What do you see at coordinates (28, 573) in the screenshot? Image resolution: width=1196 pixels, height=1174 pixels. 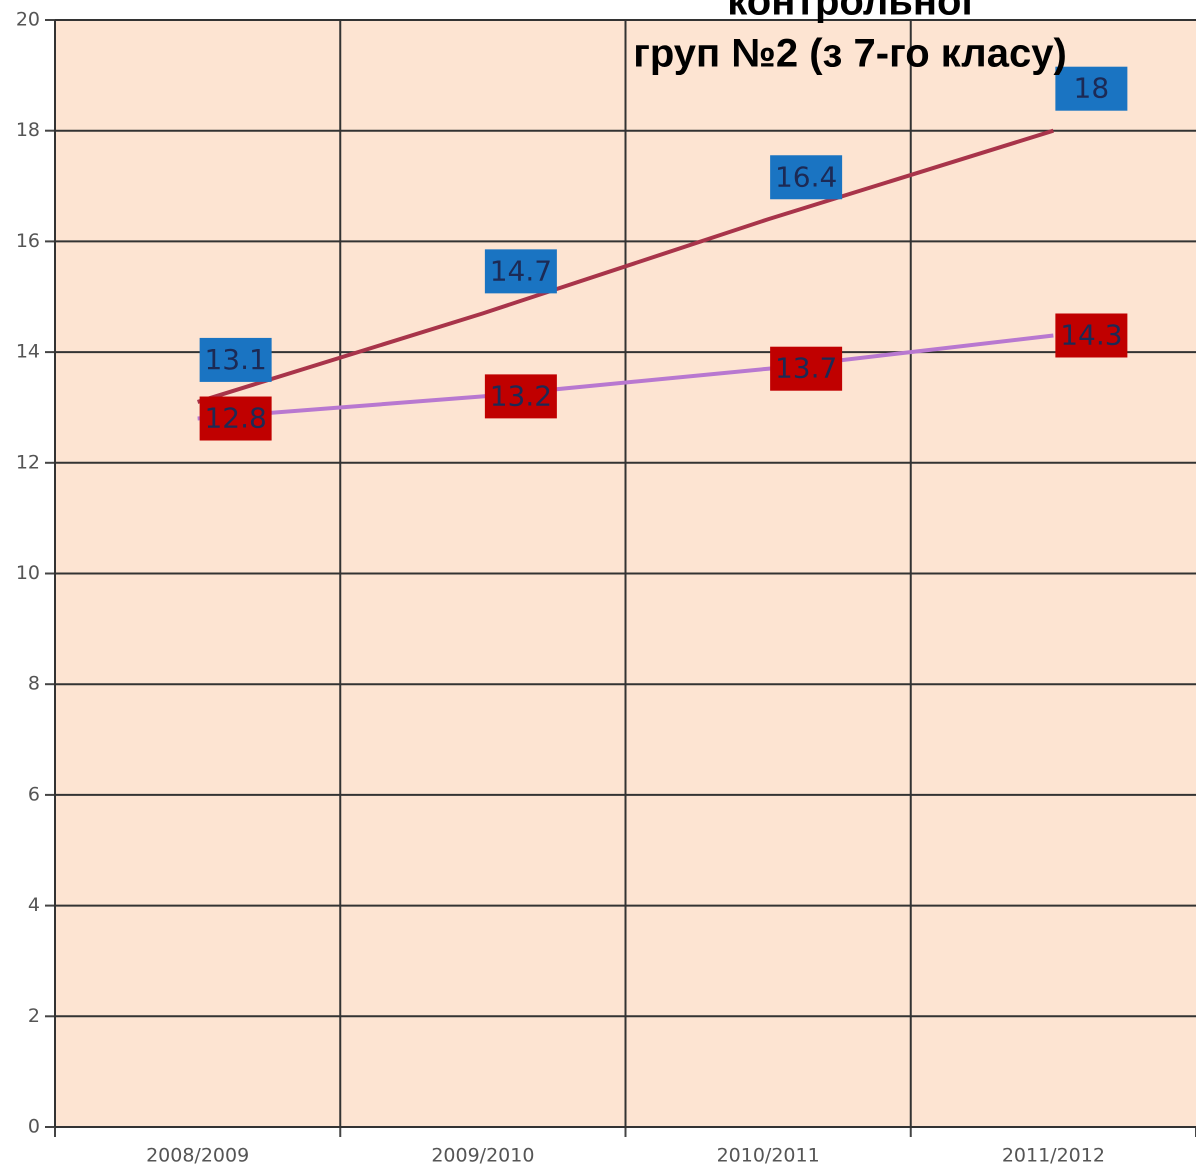 I see `y-tick-label: 10` at bounding box center [28, 573].